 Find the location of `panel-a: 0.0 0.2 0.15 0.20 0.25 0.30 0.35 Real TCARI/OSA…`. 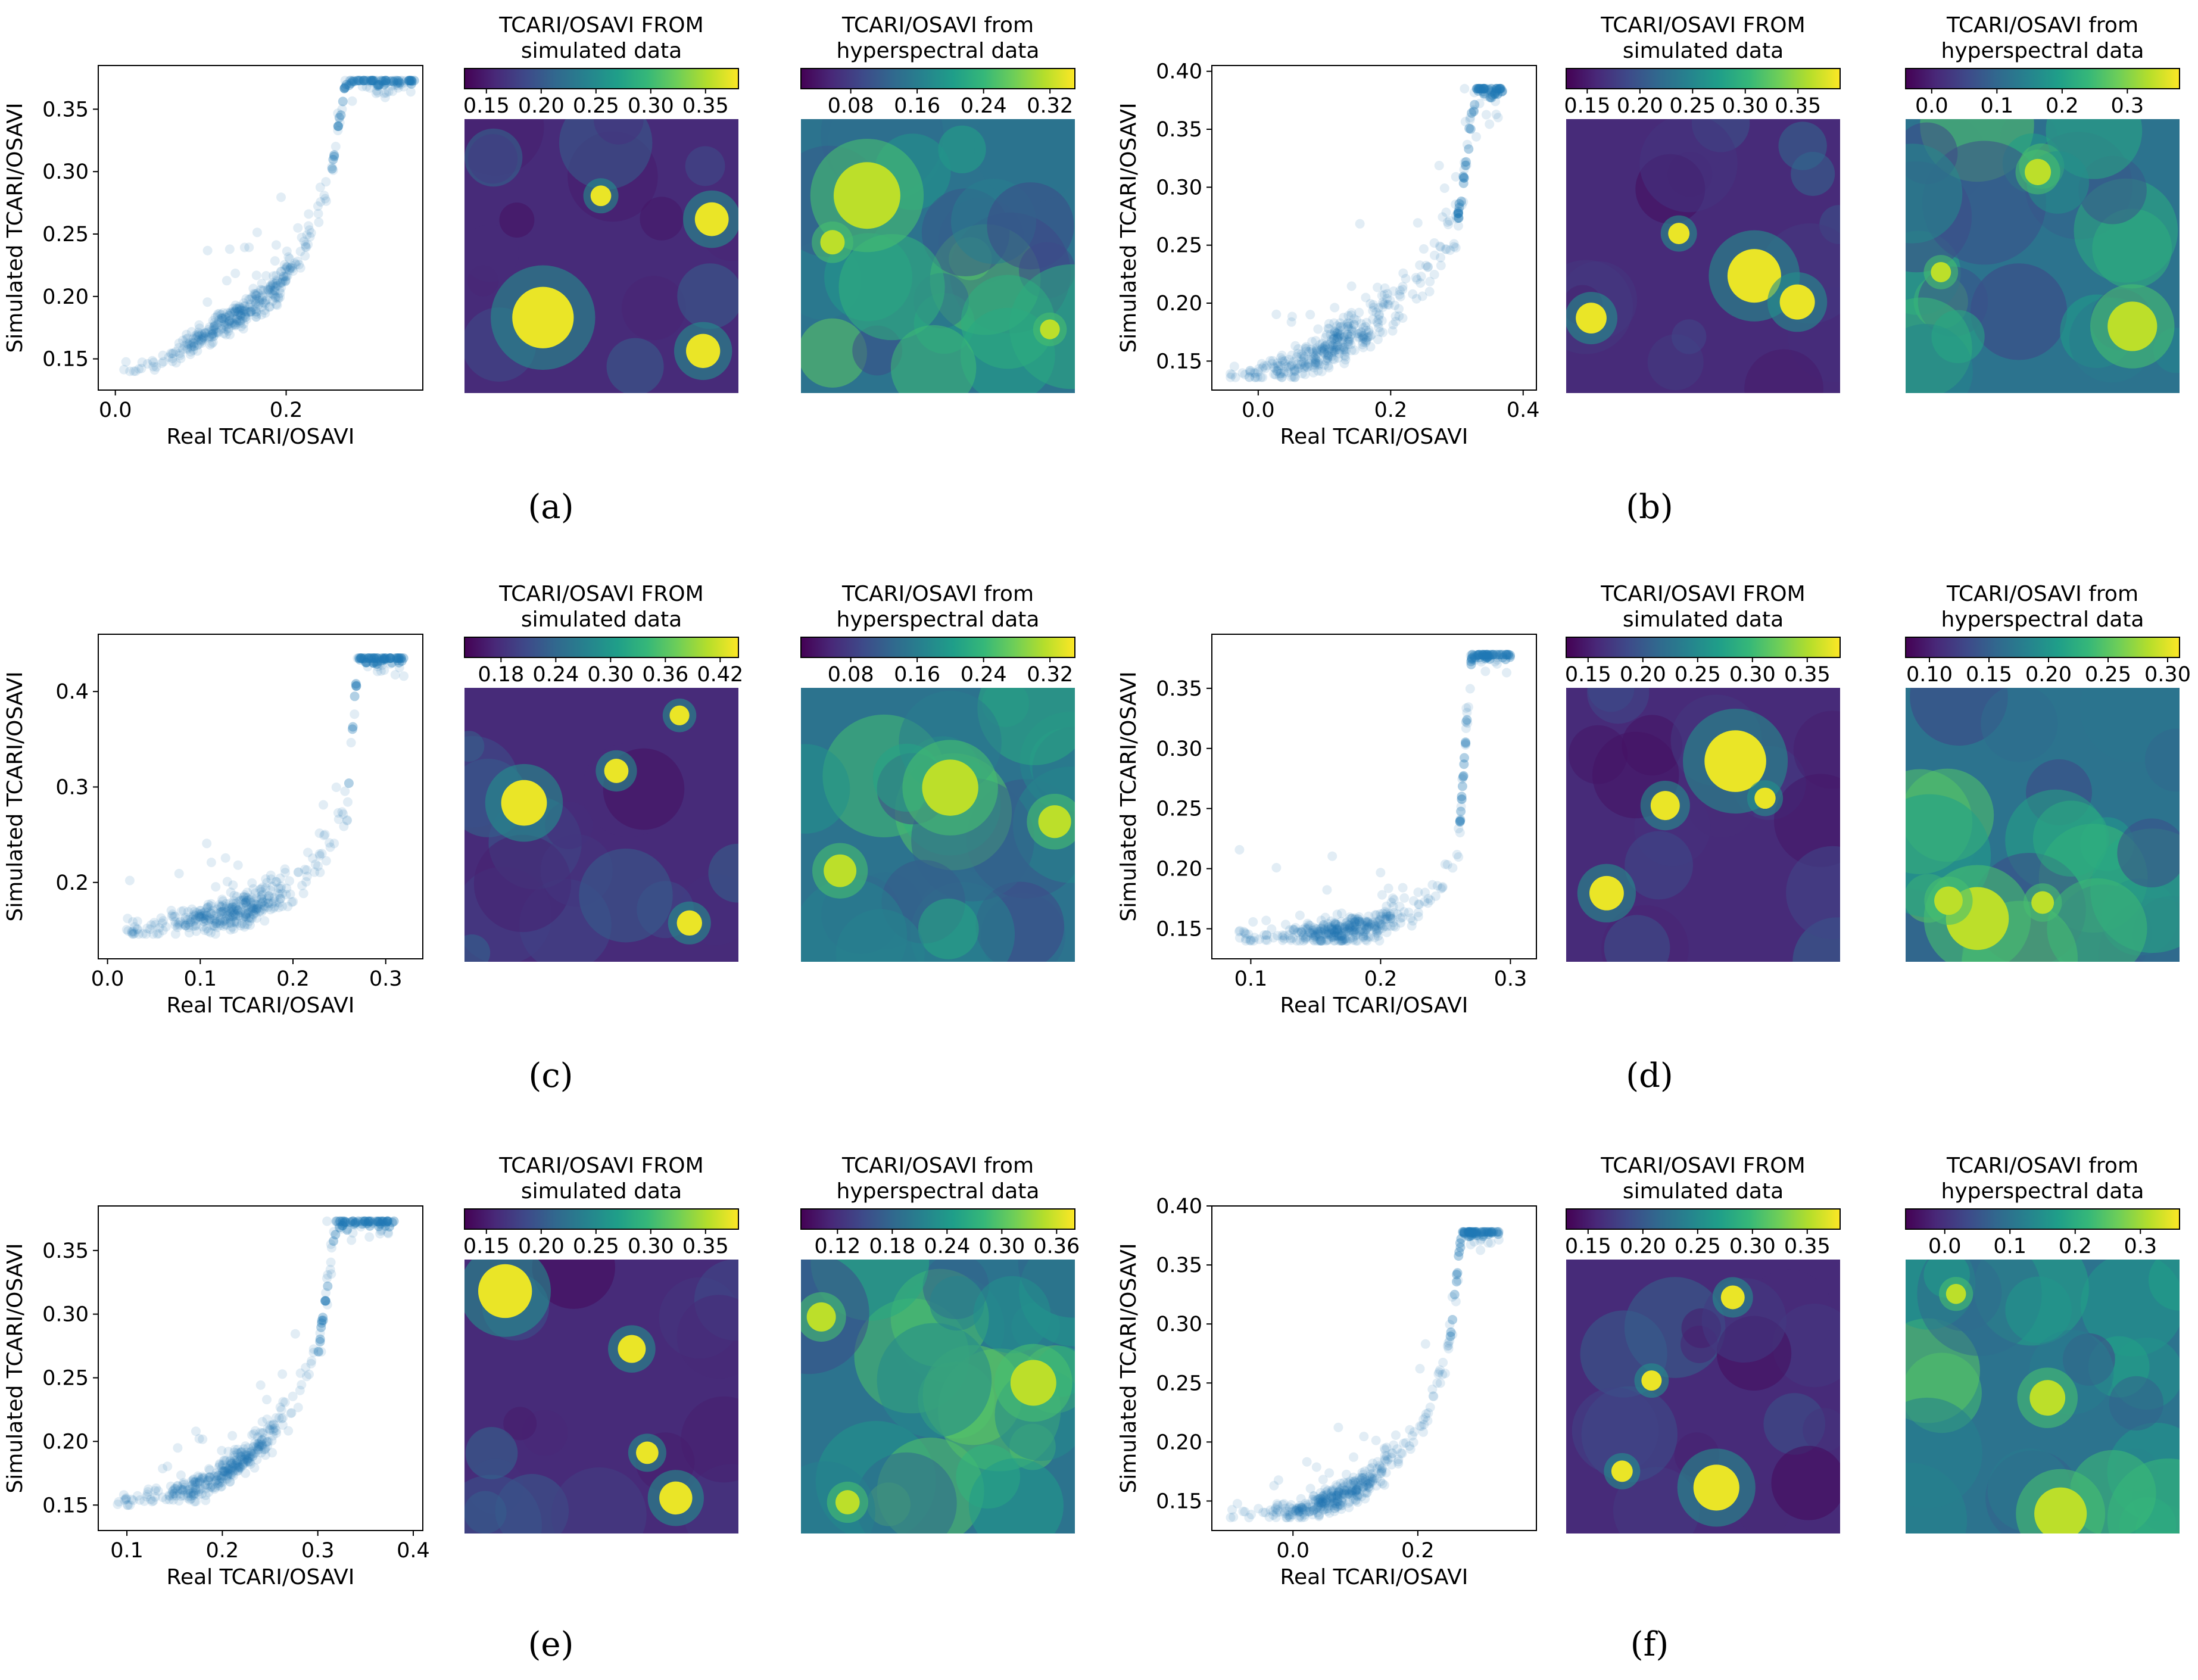

panel-a: 0.0 0.2 0.15 0.20 0.25 0.30 0.35 Real TCARI/OSA… is located at coordinates (539, 269).